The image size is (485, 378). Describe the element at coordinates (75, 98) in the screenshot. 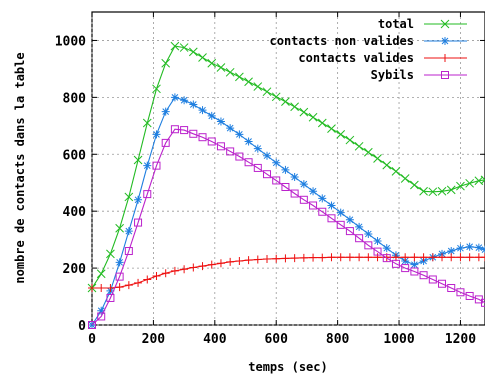

I see `y-tick-label: 800` at that location.